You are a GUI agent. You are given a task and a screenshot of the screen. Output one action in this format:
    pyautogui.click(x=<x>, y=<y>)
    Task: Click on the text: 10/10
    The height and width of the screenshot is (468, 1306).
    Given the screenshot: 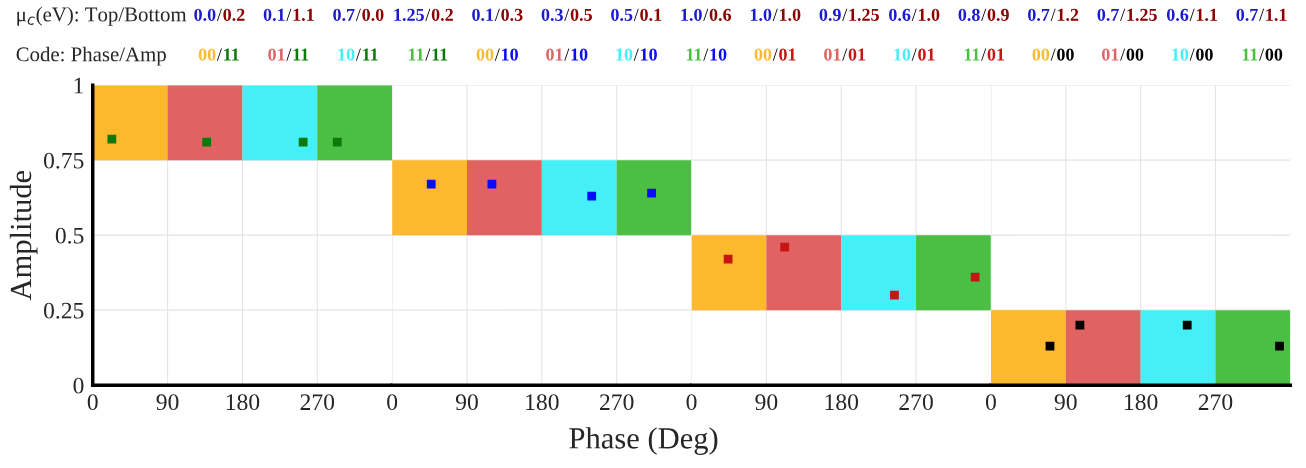 What is the action you would take?
    pyautogui.click(x=636, y=54)
    